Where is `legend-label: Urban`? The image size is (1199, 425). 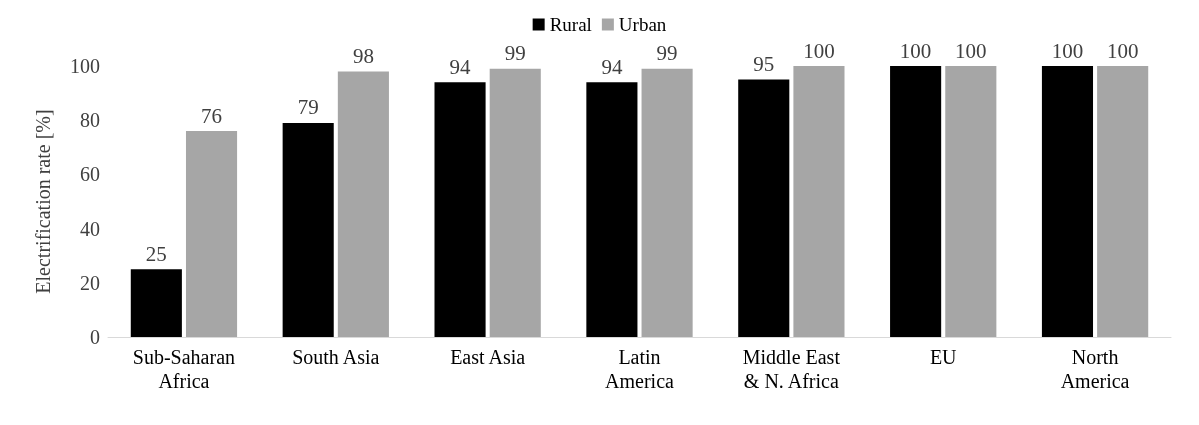 legend-label: Urban is located at coordinates (642, 24).